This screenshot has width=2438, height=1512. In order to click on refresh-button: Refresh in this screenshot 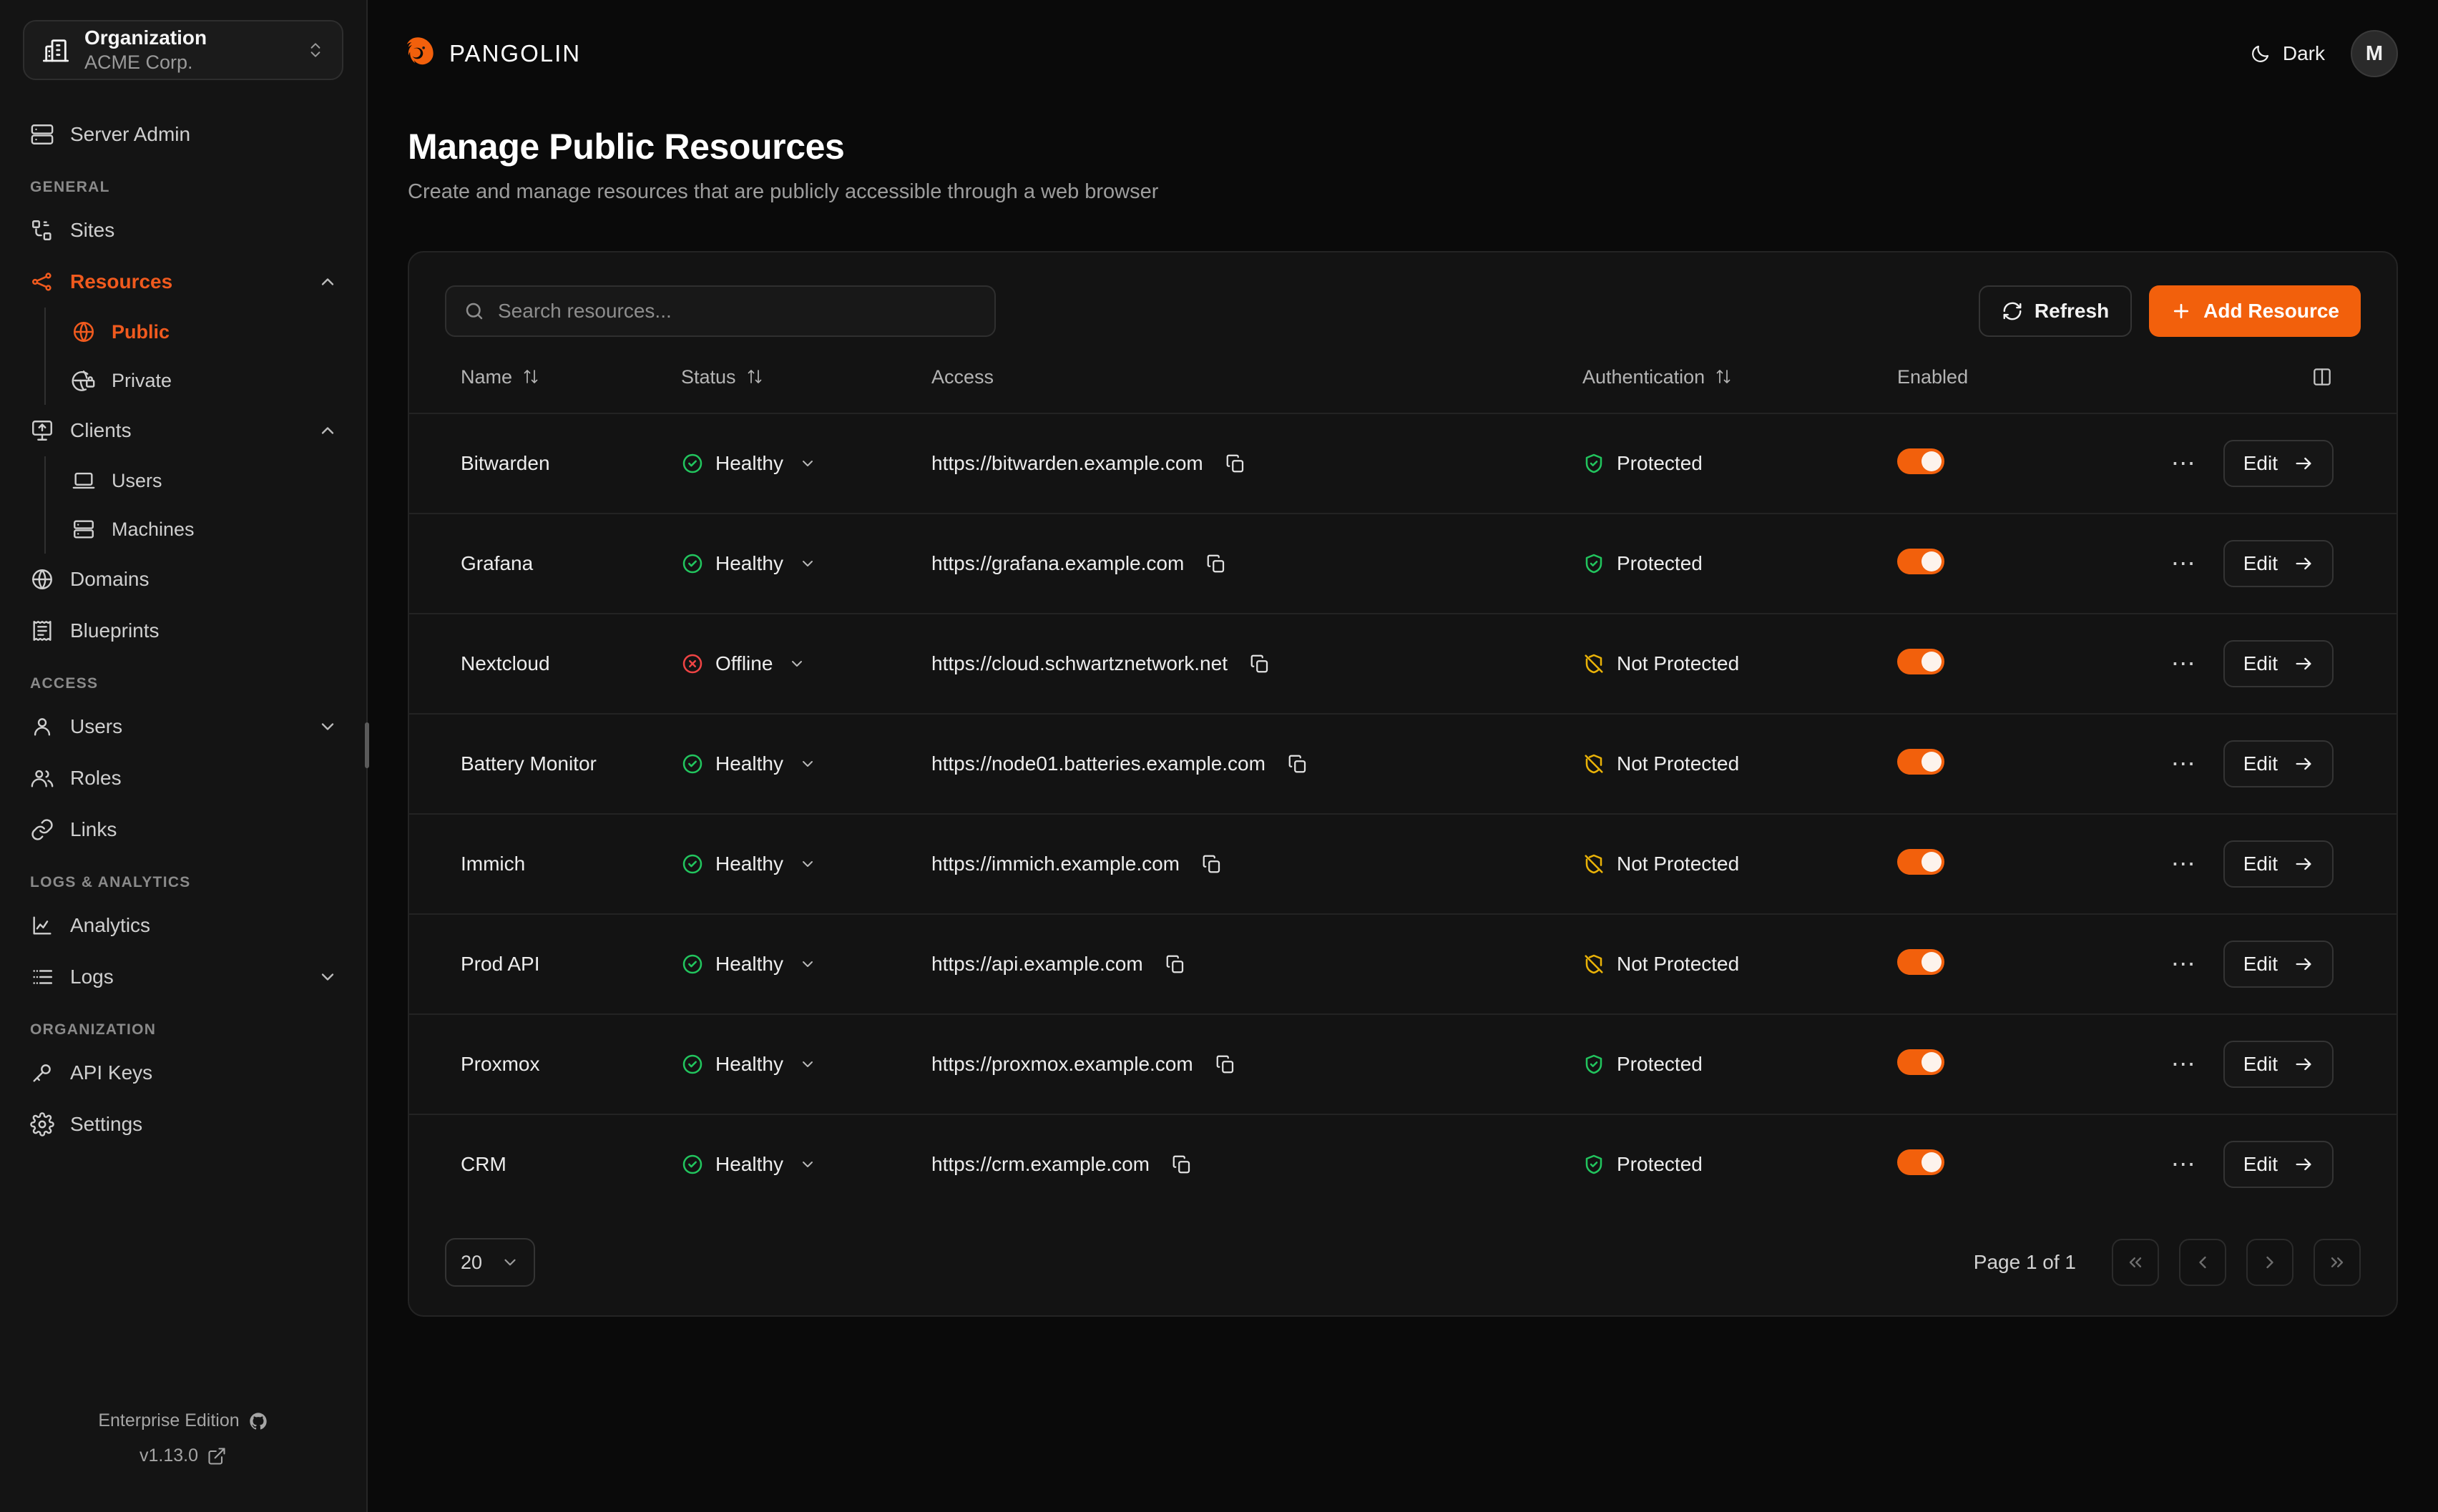, I will do `click(2055, 311)`.